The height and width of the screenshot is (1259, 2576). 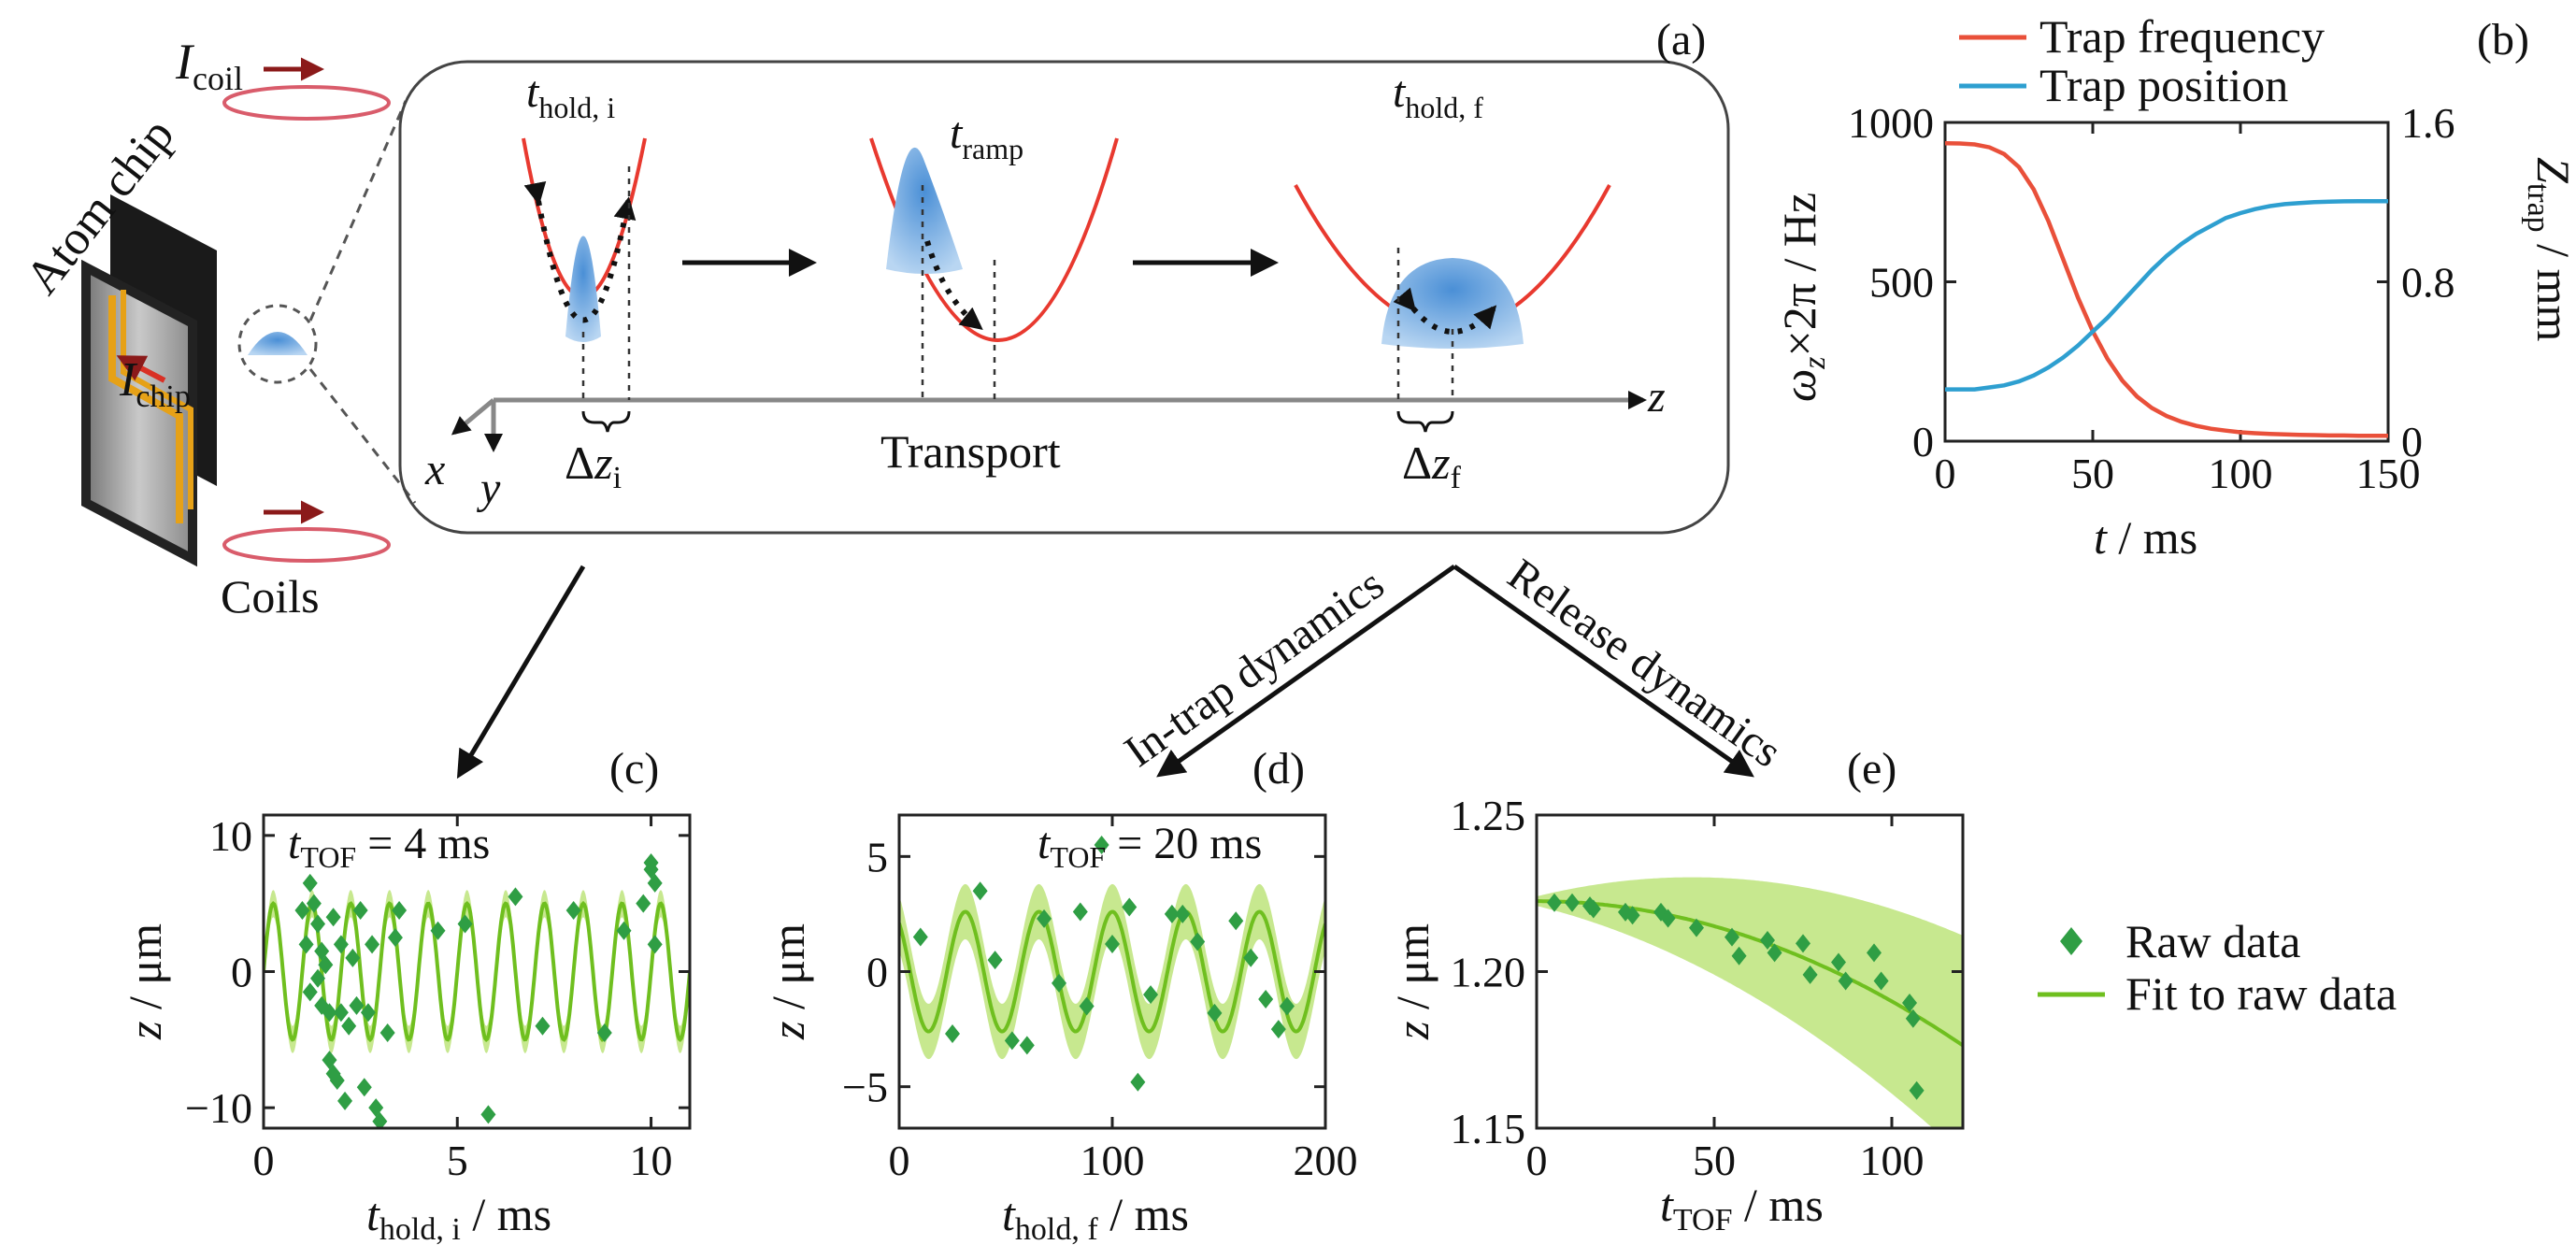 What do you see at coordinates (1432, 465) in the screenshot?
I see `delta-z-f-label: Δzf` at bounding box center [1432, 465].